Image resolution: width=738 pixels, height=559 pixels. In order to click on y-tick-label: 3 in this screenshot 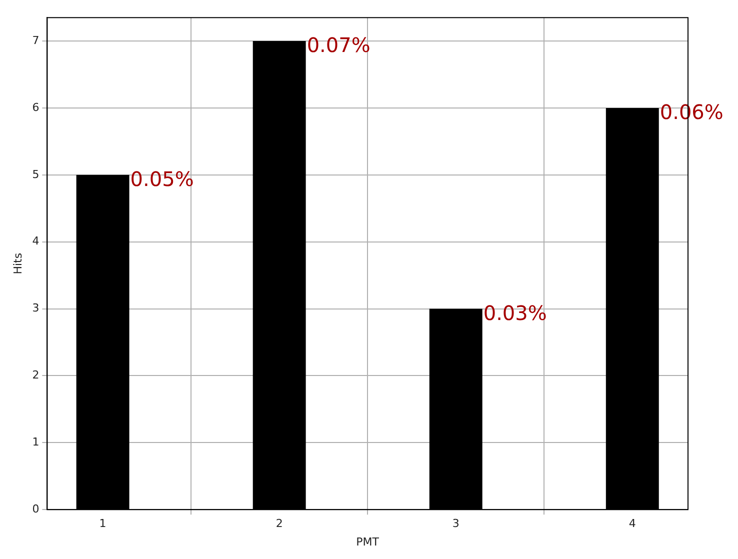, I will do `click(36, 308)`.